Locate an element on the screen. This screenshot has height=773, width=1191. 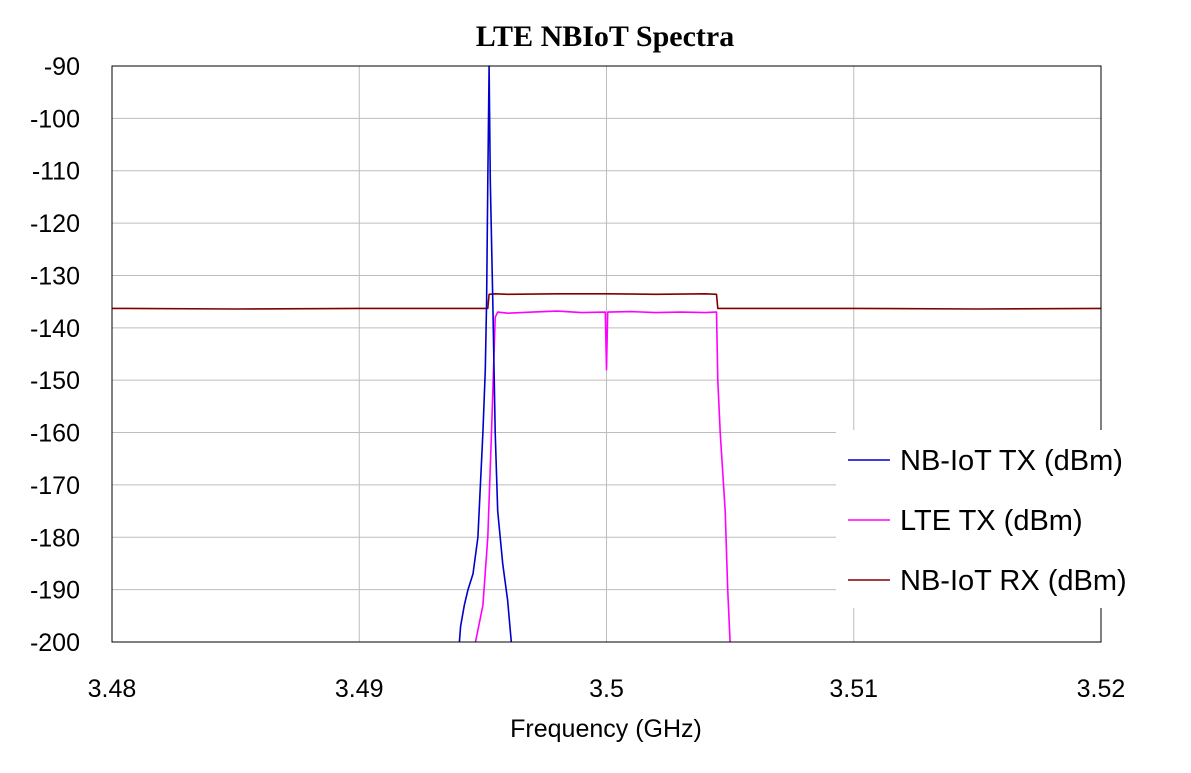
y-tick-label: -130 is located at coordinates (55, 276).